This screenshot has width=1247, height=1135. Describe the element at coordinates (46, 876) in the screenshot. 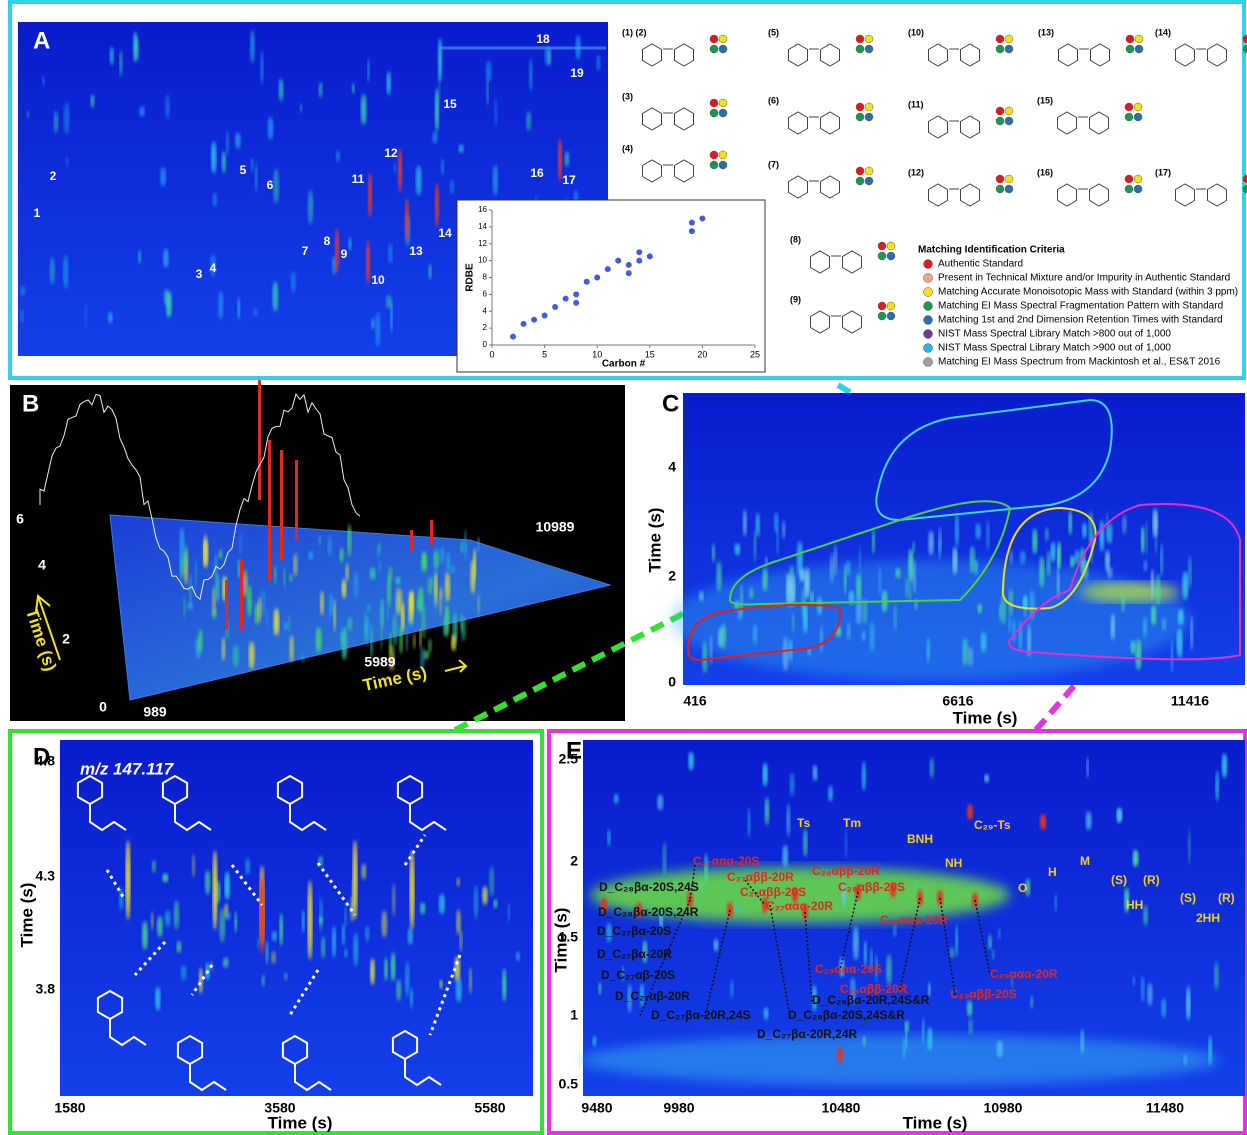

I see `y-tick-label: 4.3` at that location.